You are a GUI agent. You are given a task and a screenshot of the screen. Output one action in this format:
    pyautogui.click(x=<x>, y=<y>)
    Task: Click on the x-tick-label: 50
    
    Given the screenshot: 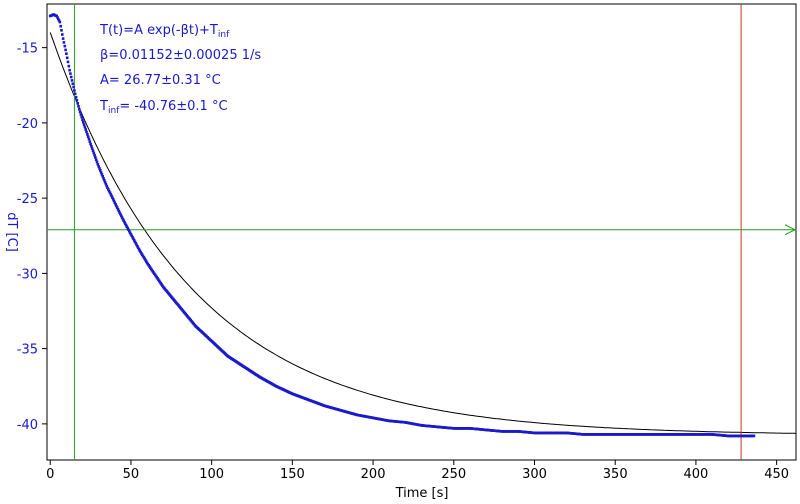 What is the action you would take?
    pyautogui.click(x=131, y=474)
    